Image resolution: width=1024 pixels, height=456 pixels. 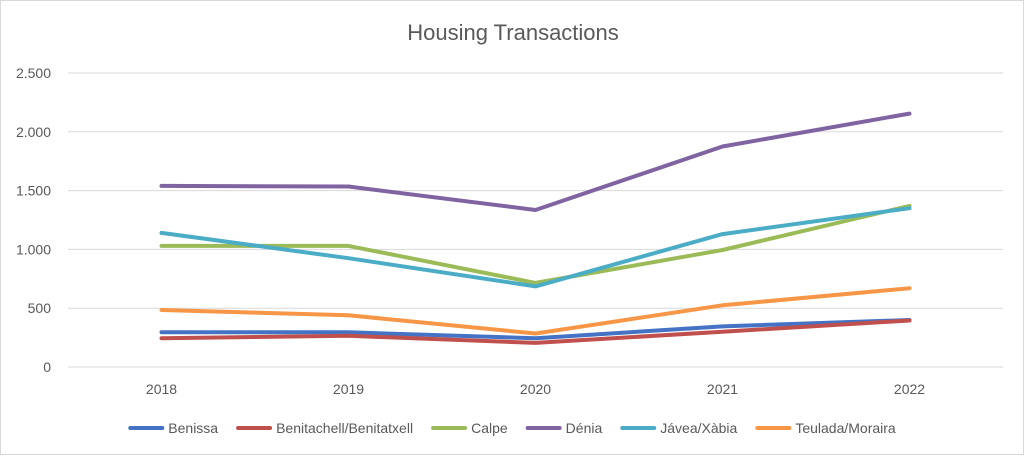 What do you see at coordinates (33, 73) in the screenshot?
I see `y-tick-label-5: 2.500` at bounding box center [33, 73].